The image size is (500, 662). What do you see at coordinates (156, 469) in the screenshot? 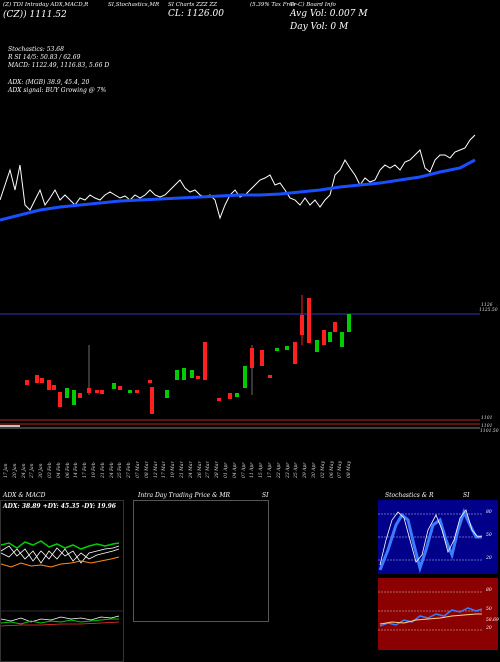
I see `date-label: 12 Mar` at bounding box center [156, 469].